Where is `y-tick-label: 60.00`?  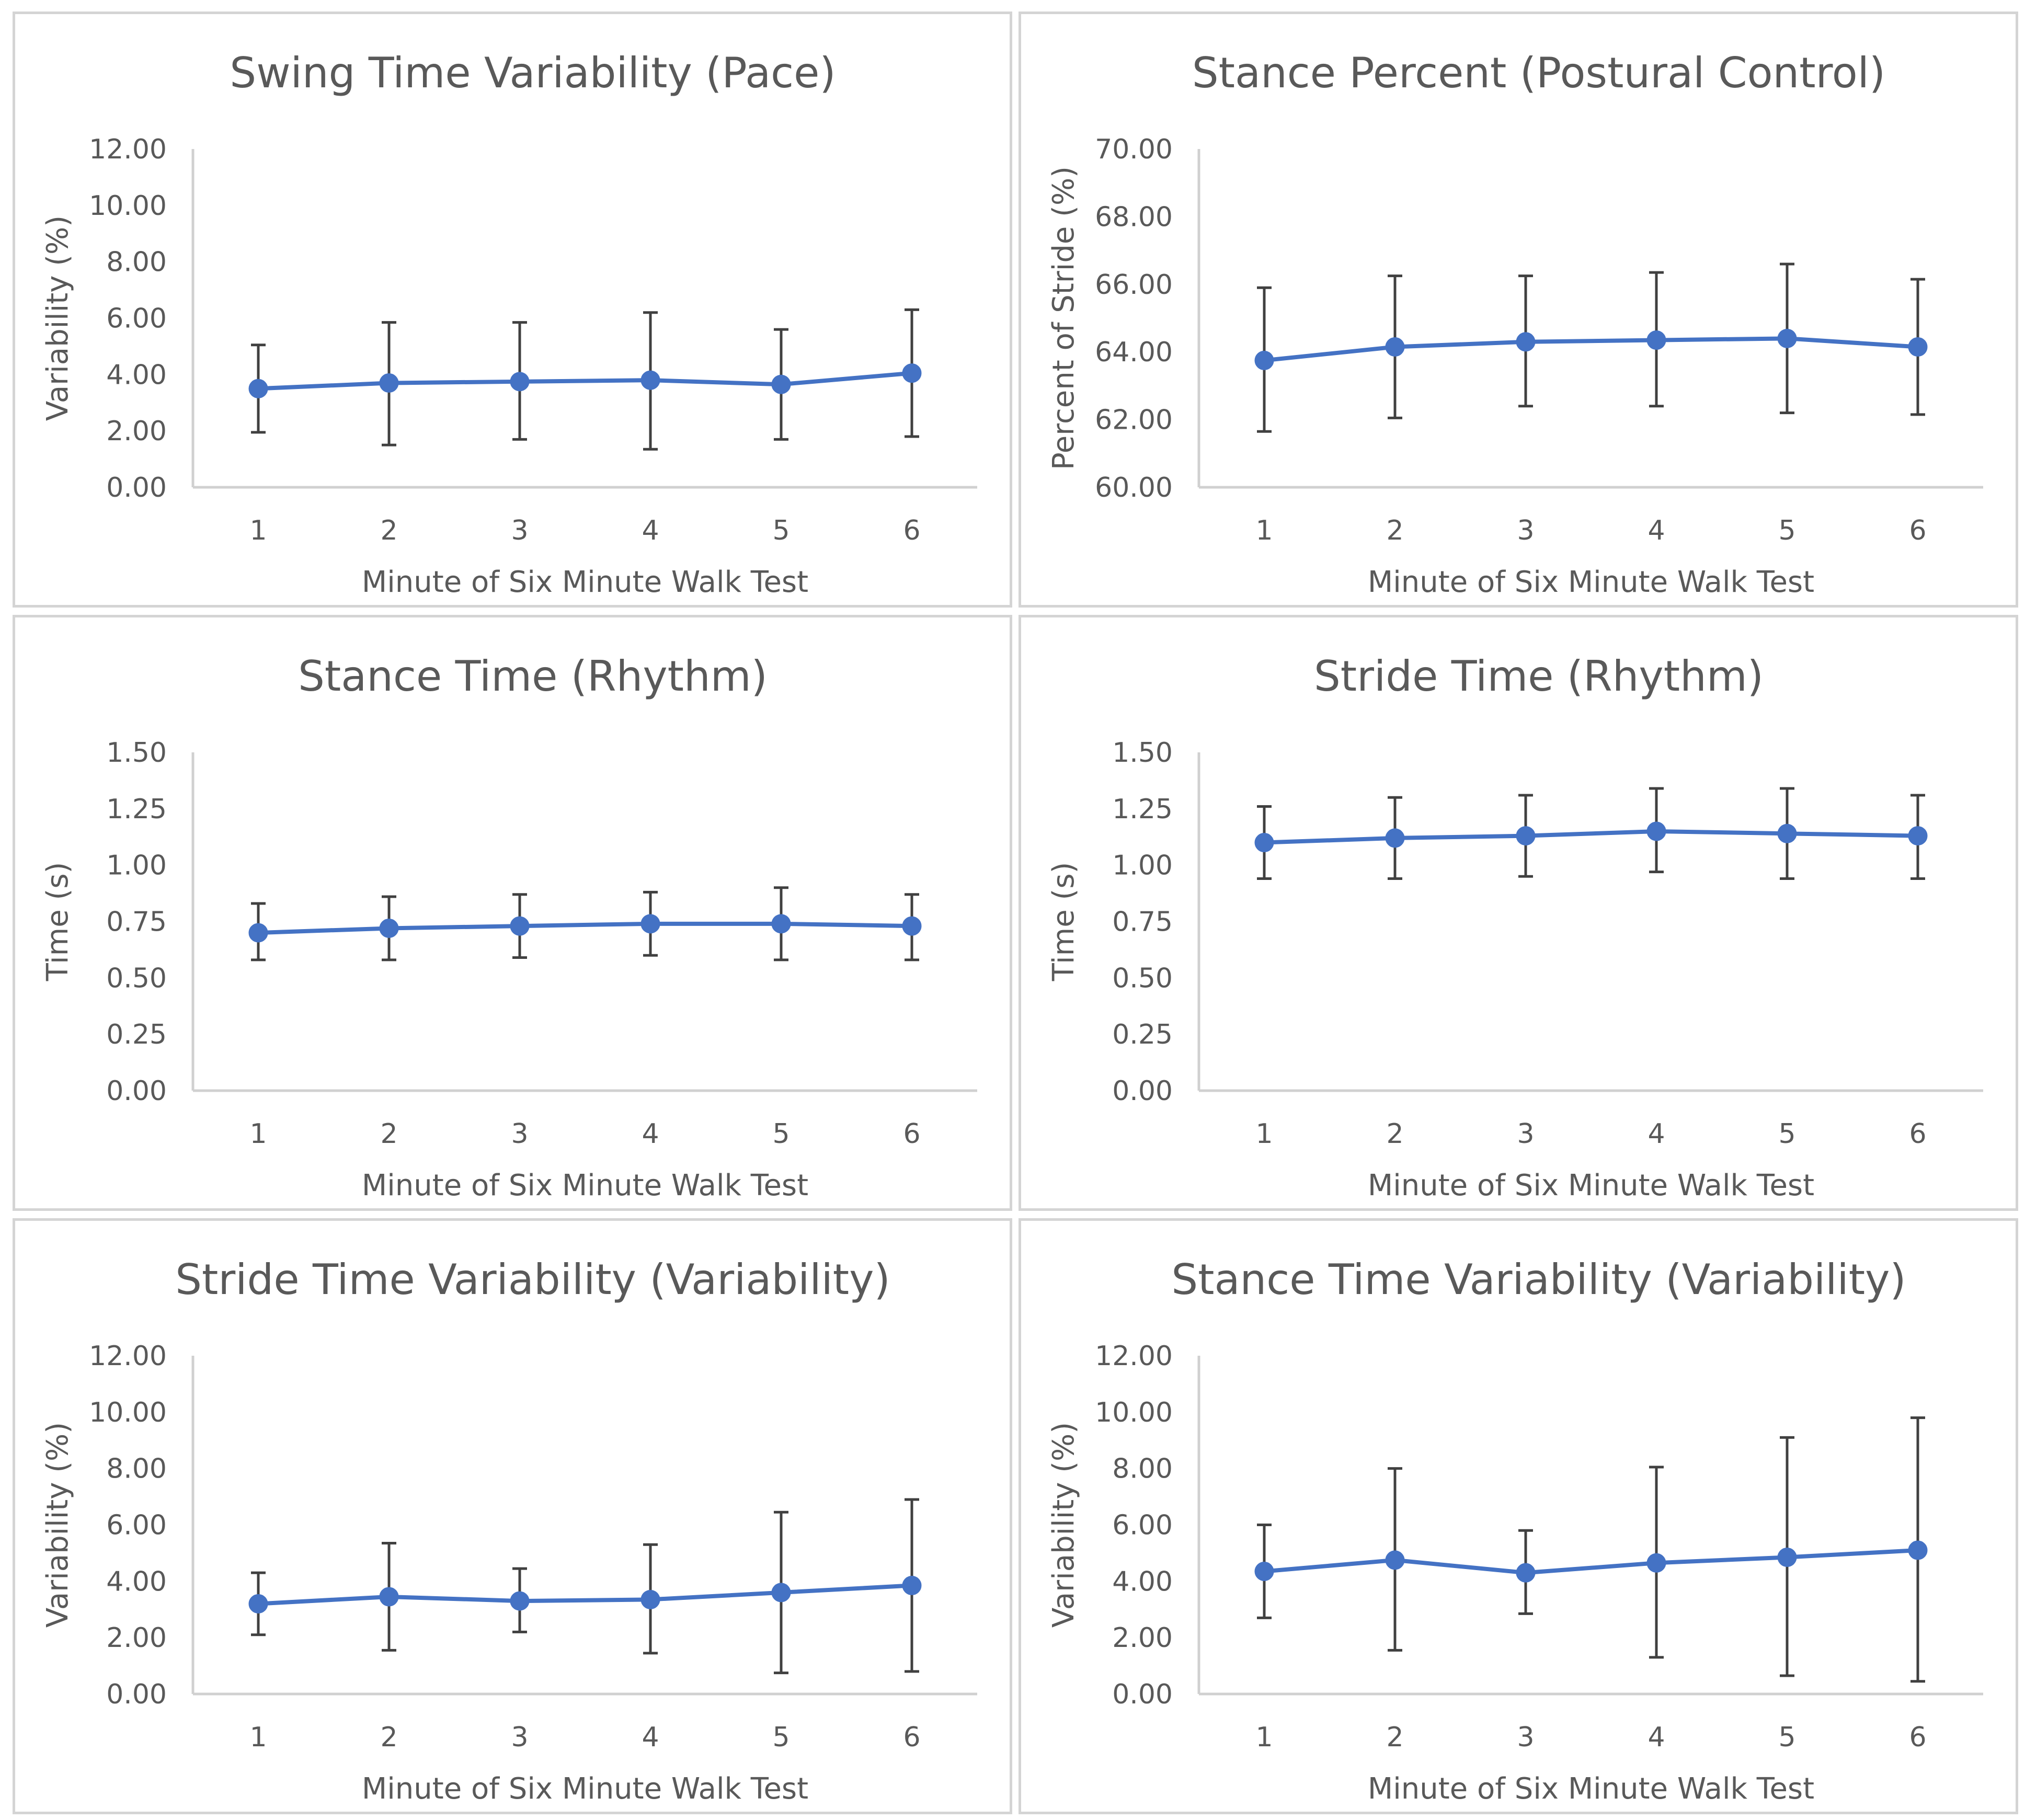 y-tick-label: 60.00 is located at coordinates (1134, 488).